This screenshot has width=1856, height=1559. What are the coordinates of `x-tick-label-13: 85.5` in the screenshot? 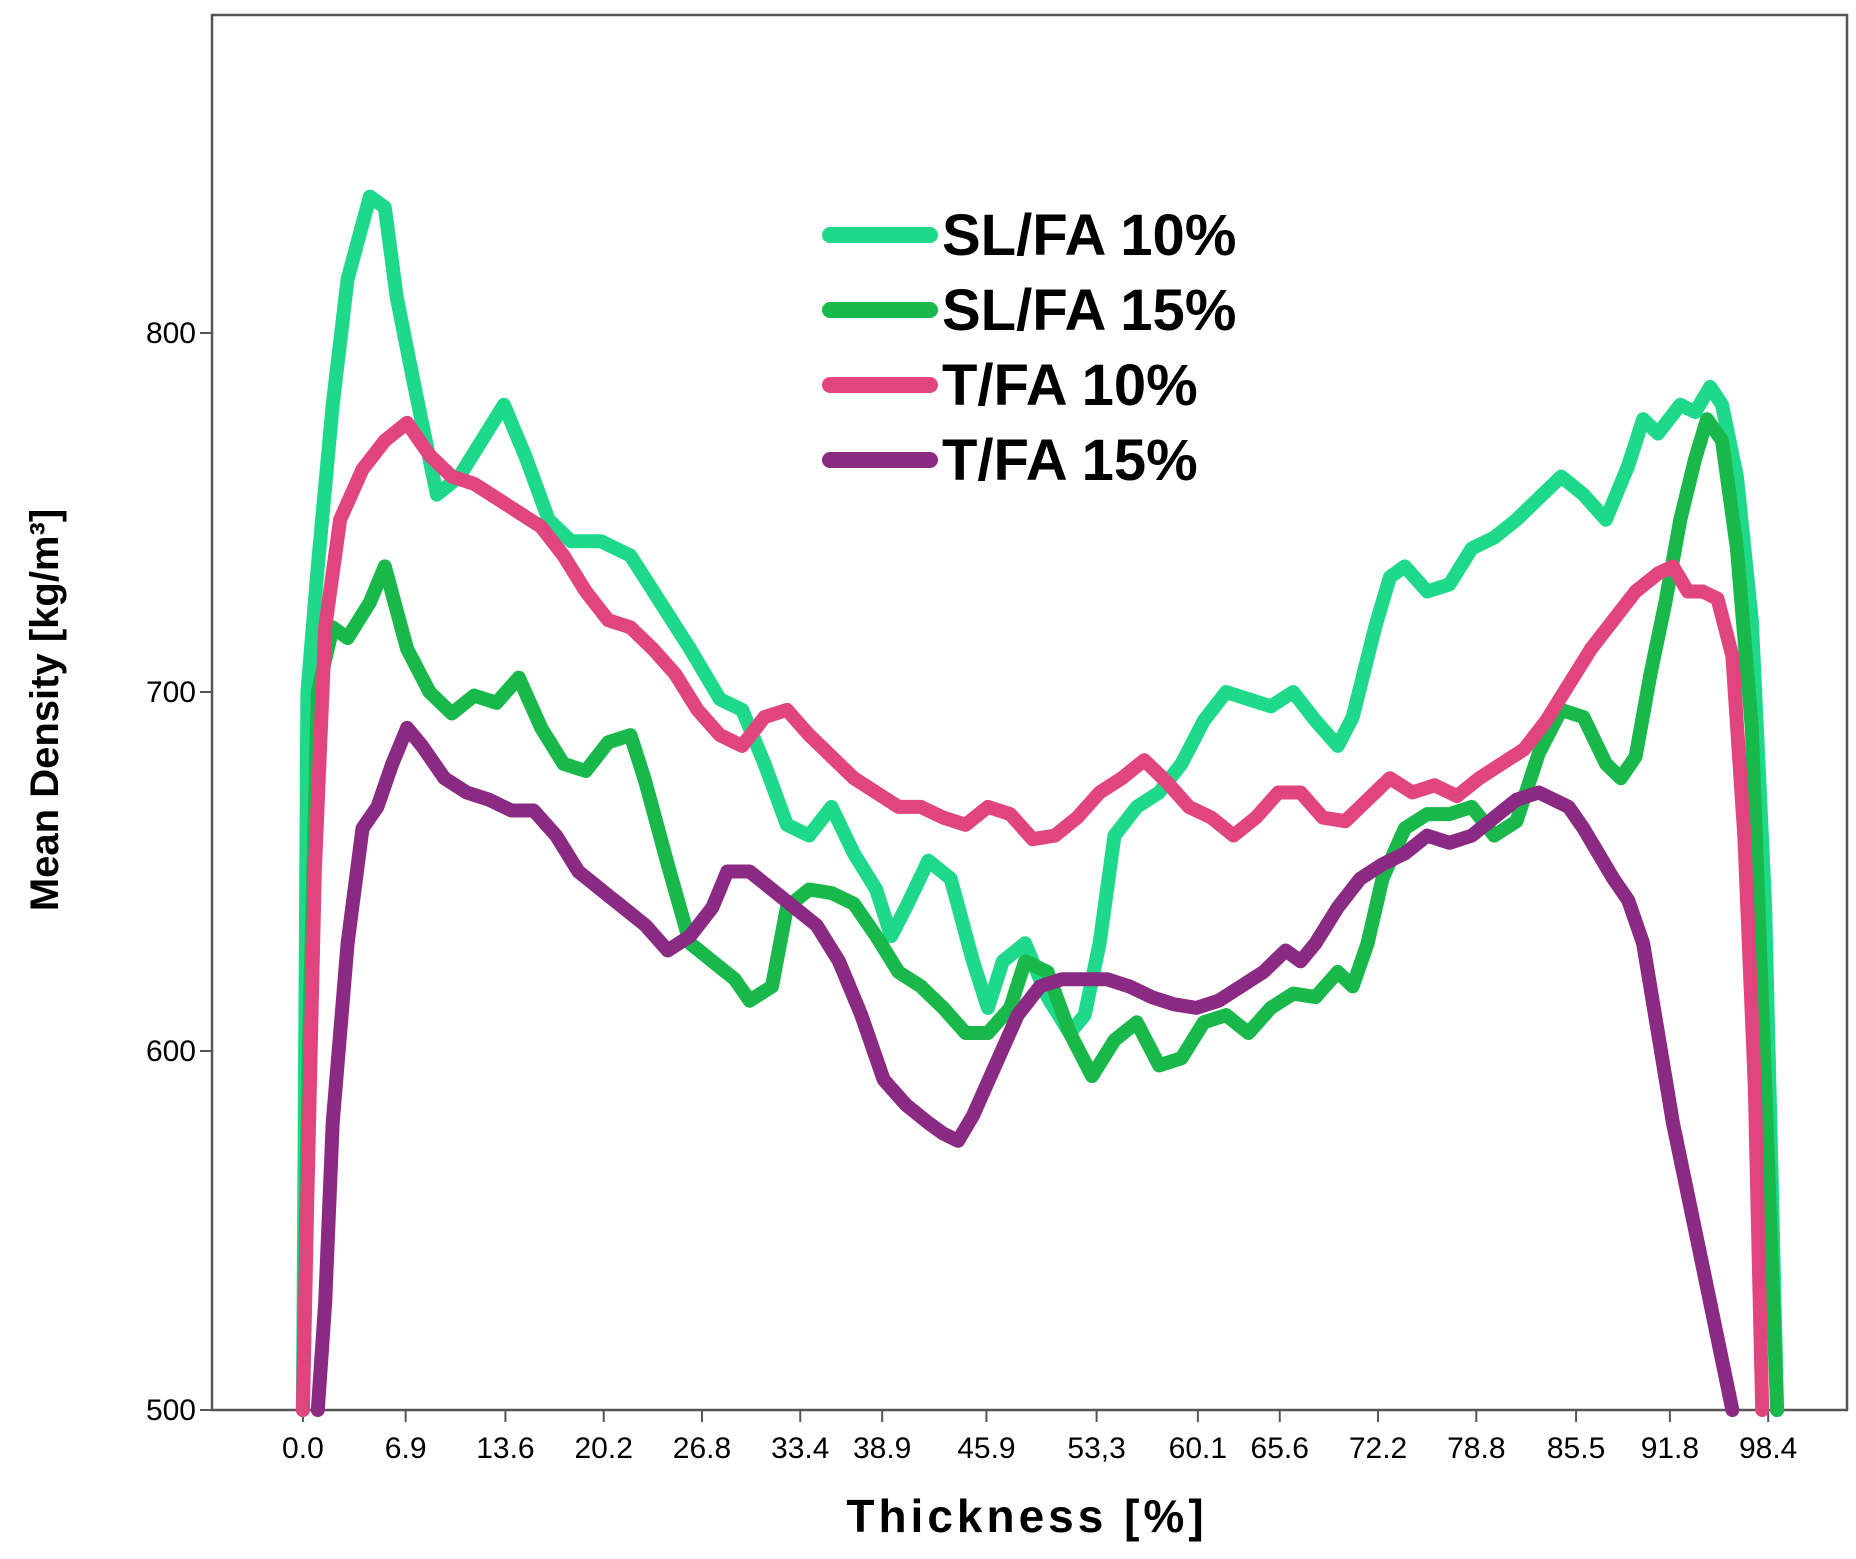 It's located at (1576, 1448).